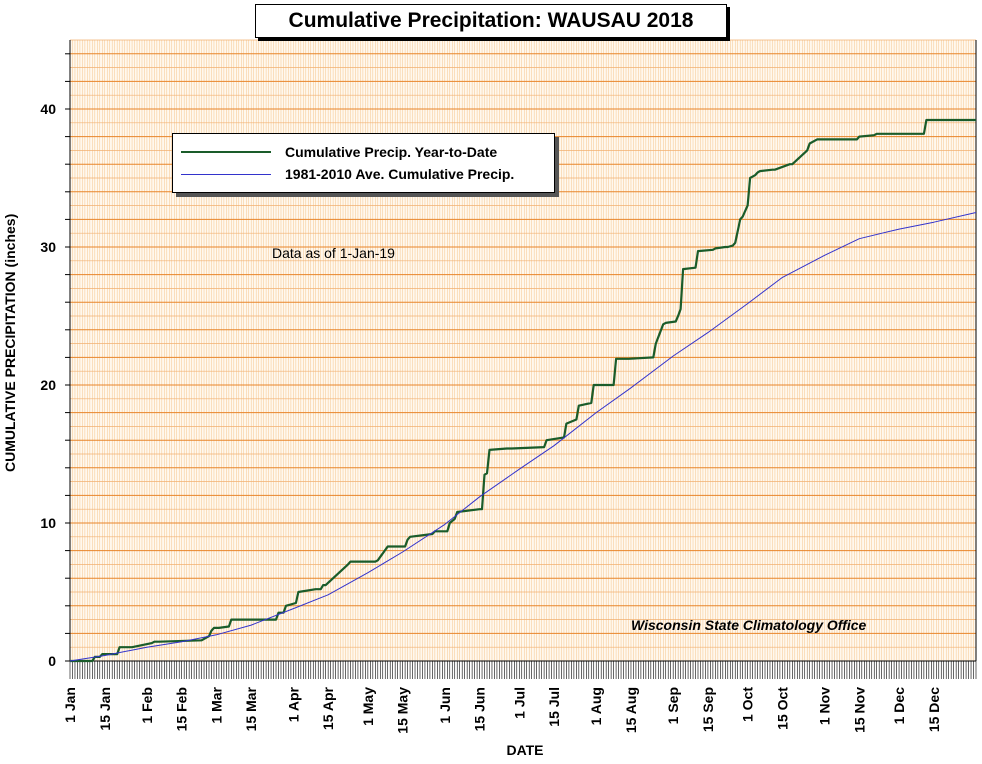 The height and width of the screenshot is (764, 982). Describe the element at coordinates (673, 705) in the screenshot. I see `x-tick-label: 1 Sep` at that location.